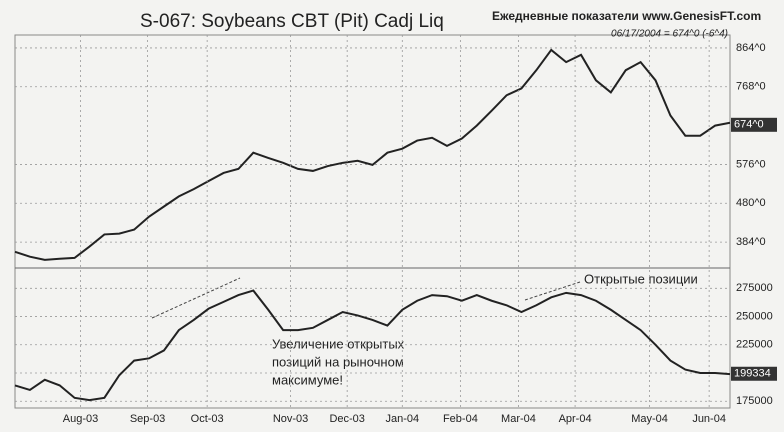 The height and width of the screenshot is (432, 784). Describe the element at coordinates (751, 48) in the screenshot. I see `y-tick-label: 864^0` at that location.